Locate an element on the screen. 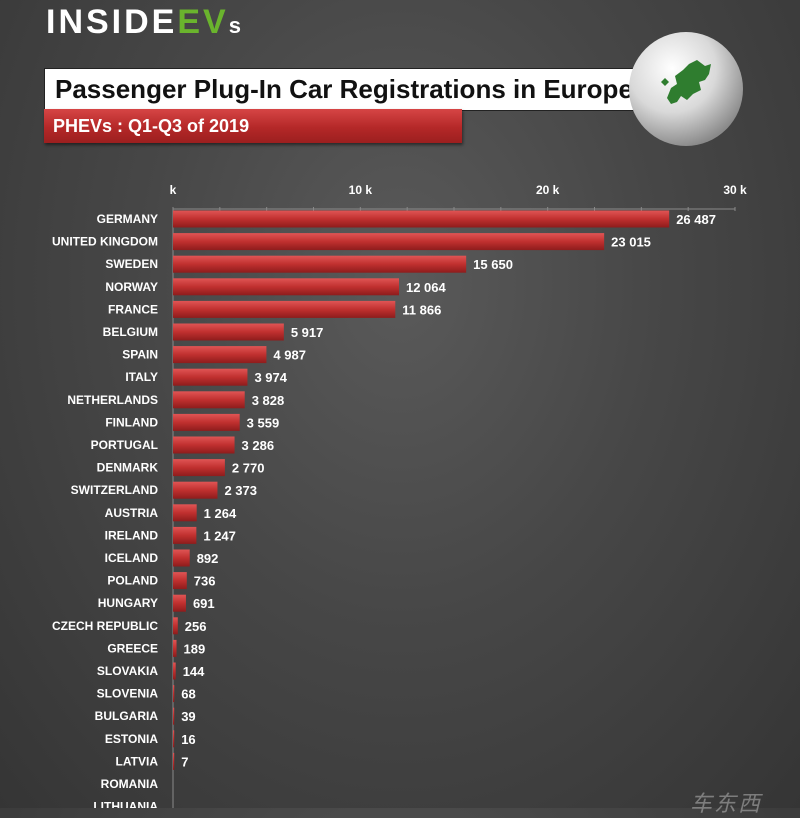 This screenshot has width=800, height=818. category-label: PORTUGAL is located at coordinates (124, 445).